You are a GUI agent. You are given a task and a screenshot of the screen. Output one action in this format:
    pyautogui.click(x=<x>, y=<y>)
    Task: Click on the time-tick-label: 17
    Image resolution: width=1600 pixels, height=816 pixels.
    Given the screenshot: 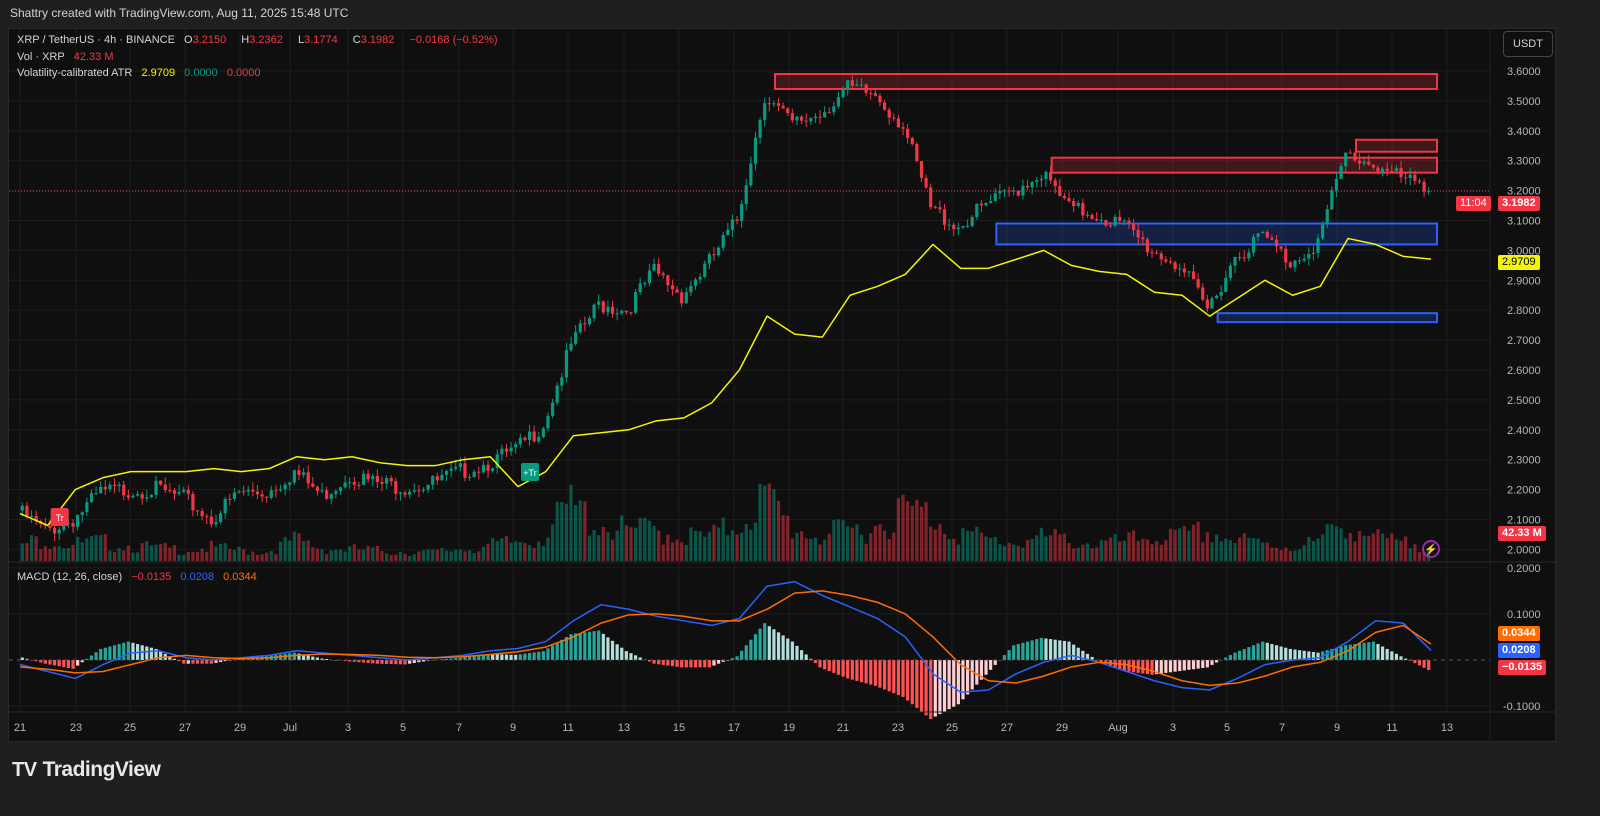 What is the action you would take?
    pyautogui.click(x=734, y=728)
    